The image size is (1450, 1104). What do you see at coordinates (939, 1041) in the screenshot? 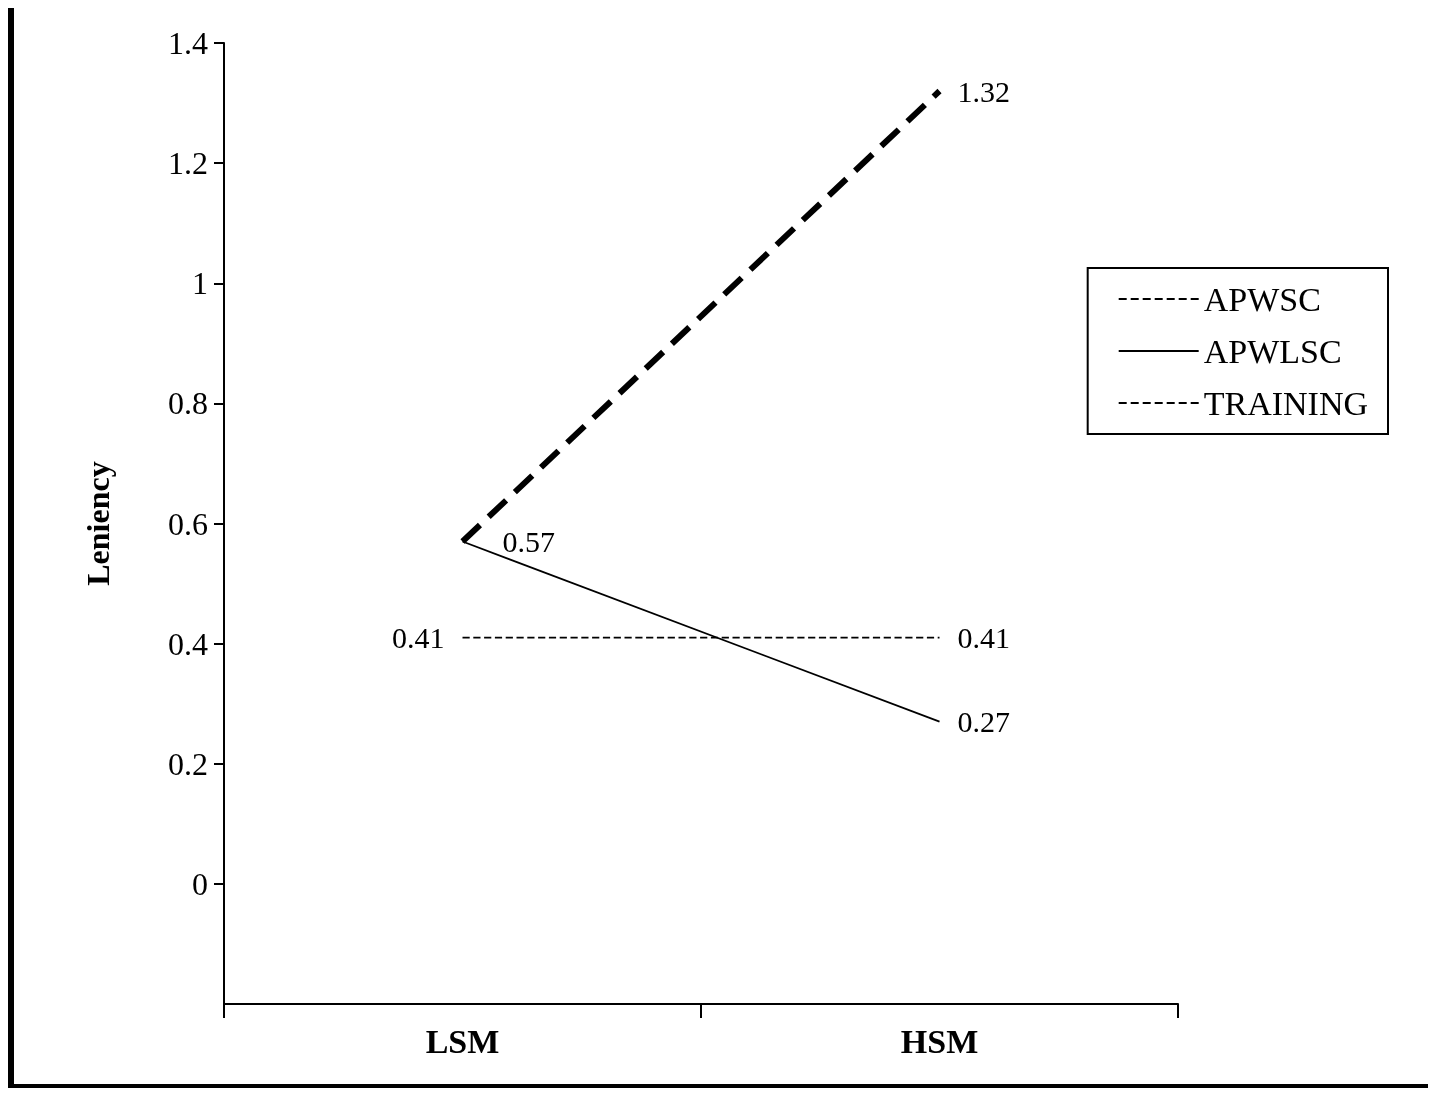
I see `x-tick-label: HSM` at bounding box center [939, 1041].